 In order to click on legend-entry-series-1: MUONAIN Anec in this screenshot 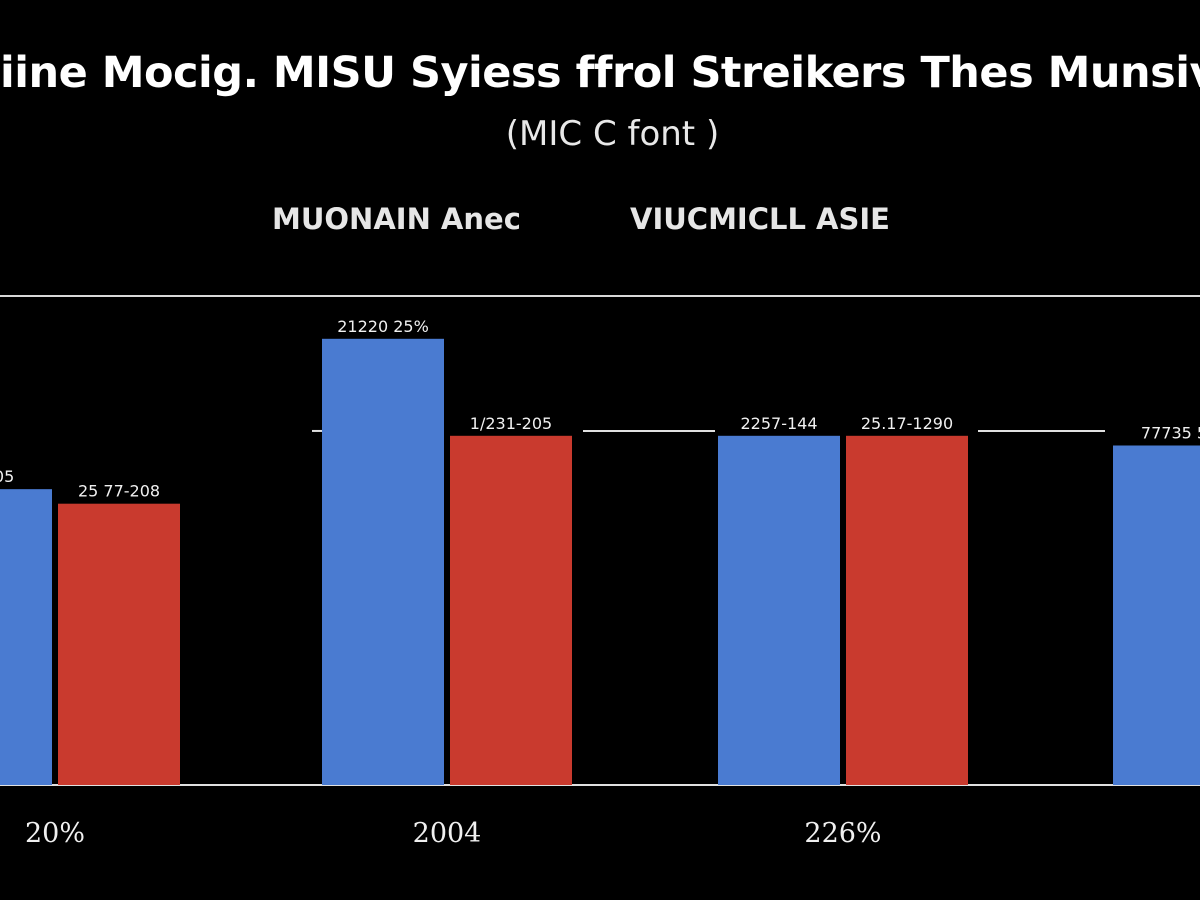, I will do `click(396, 219)`.